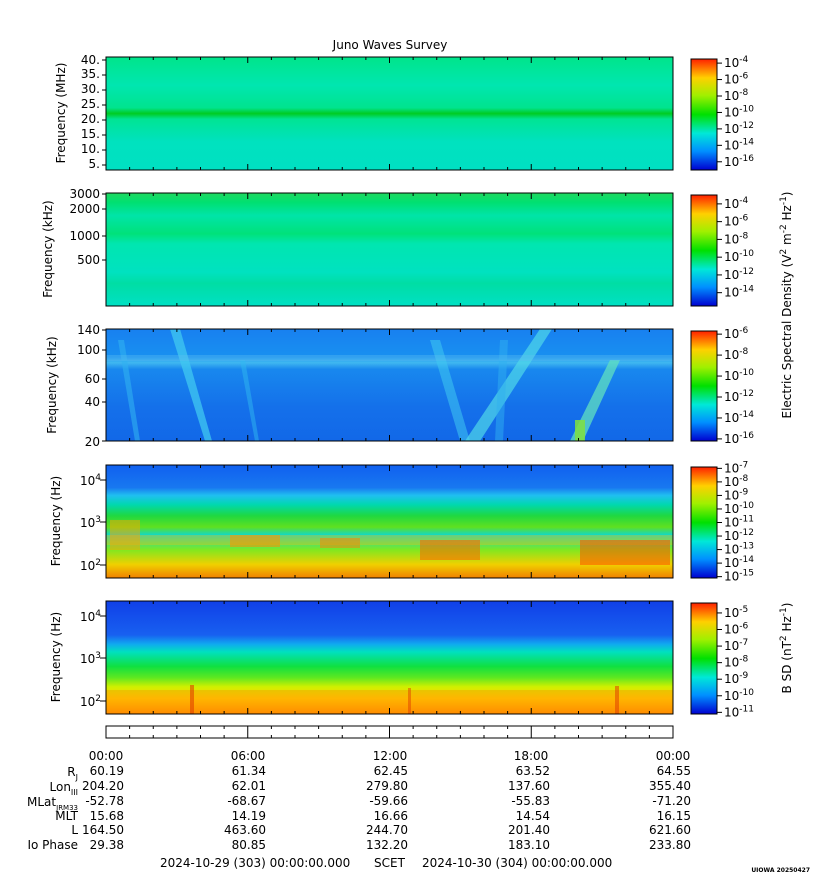 This screenshot has height=880, width=815. What do you see at coordinates (64, 788) in the screenshot?
I see `row-label-lon: LonIII` at bounding box center [64, 788].